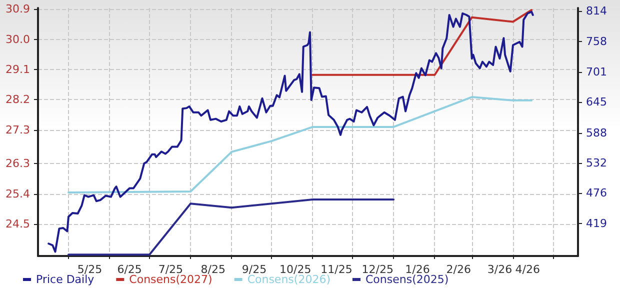  Describe the element at coordinates (129, 269) in the screenshot. I see `x-tick-label: 6/25` at that location.